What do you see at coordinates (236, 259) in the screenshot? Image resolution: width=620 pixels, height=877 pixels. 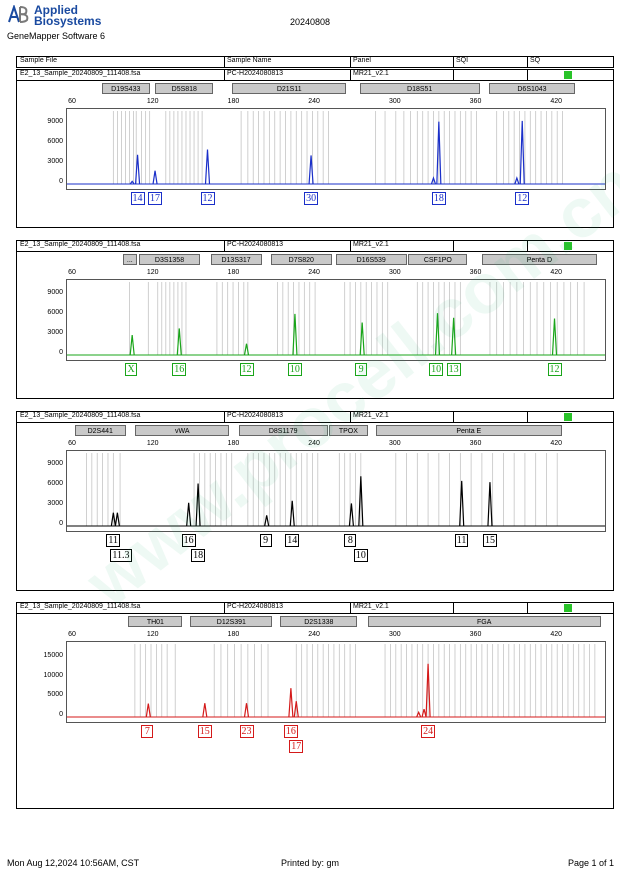 I see `marker-d13s317: D13S317` at bounding box center [236, 259].